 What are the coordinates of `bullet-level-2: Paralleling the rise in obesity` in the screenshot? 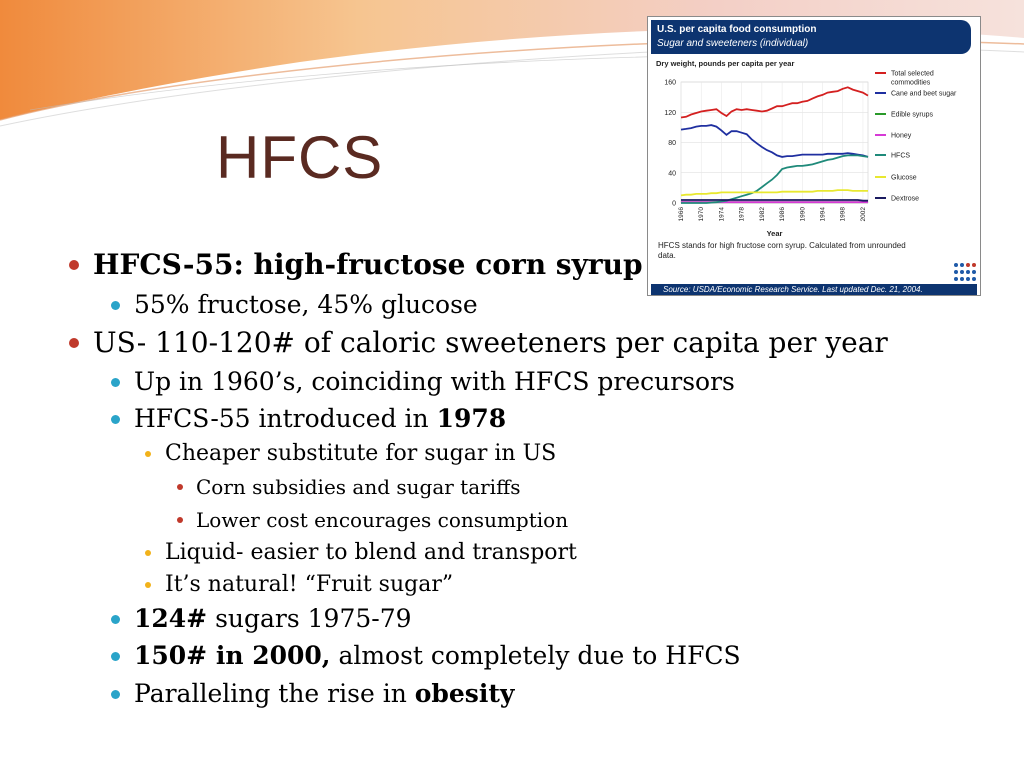 It's located at (313, 694).